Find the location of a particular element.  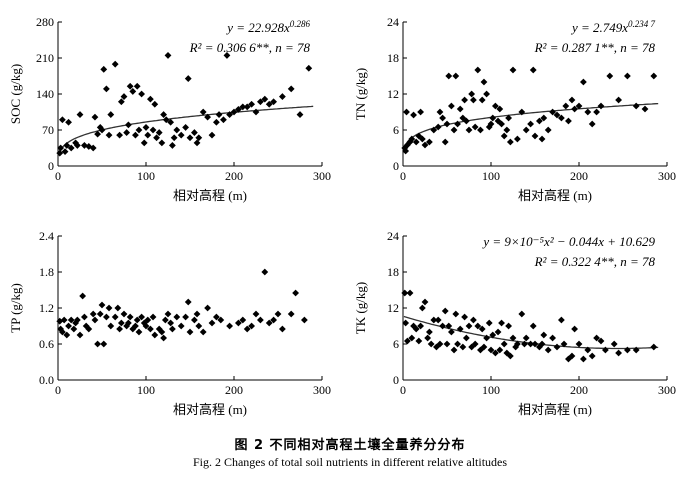

fit-equation: y = 9×10⁻⁵x² − 0.044x + 10.629 is located at coordinates (568, 241).